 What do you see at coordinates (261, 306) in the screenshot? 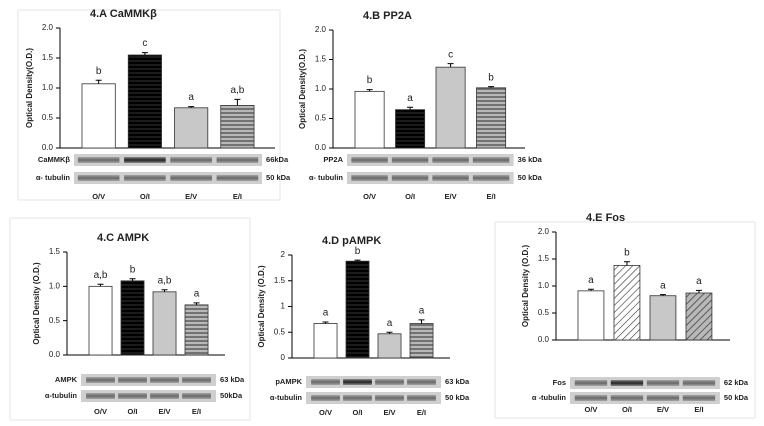
I see `y-axis-label: Optical Density (O.D.)` at bounding box center [261, 306].